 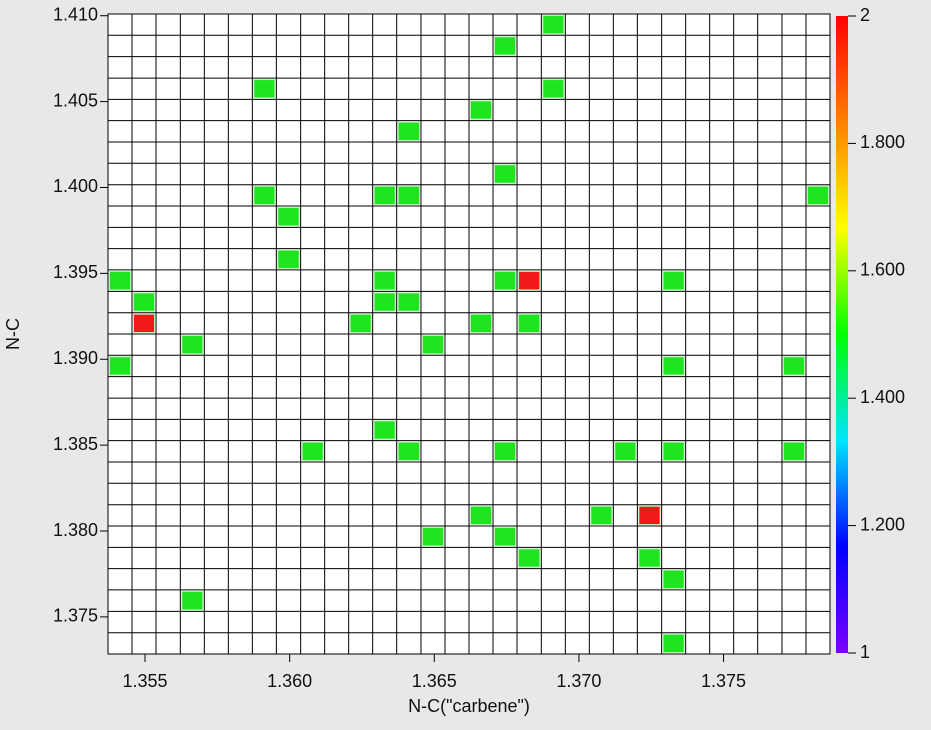 What do you see at coordinates (13, 334) in the screenshot?
I see `y-axis-label: N-C` at bounding box center [13, 334].